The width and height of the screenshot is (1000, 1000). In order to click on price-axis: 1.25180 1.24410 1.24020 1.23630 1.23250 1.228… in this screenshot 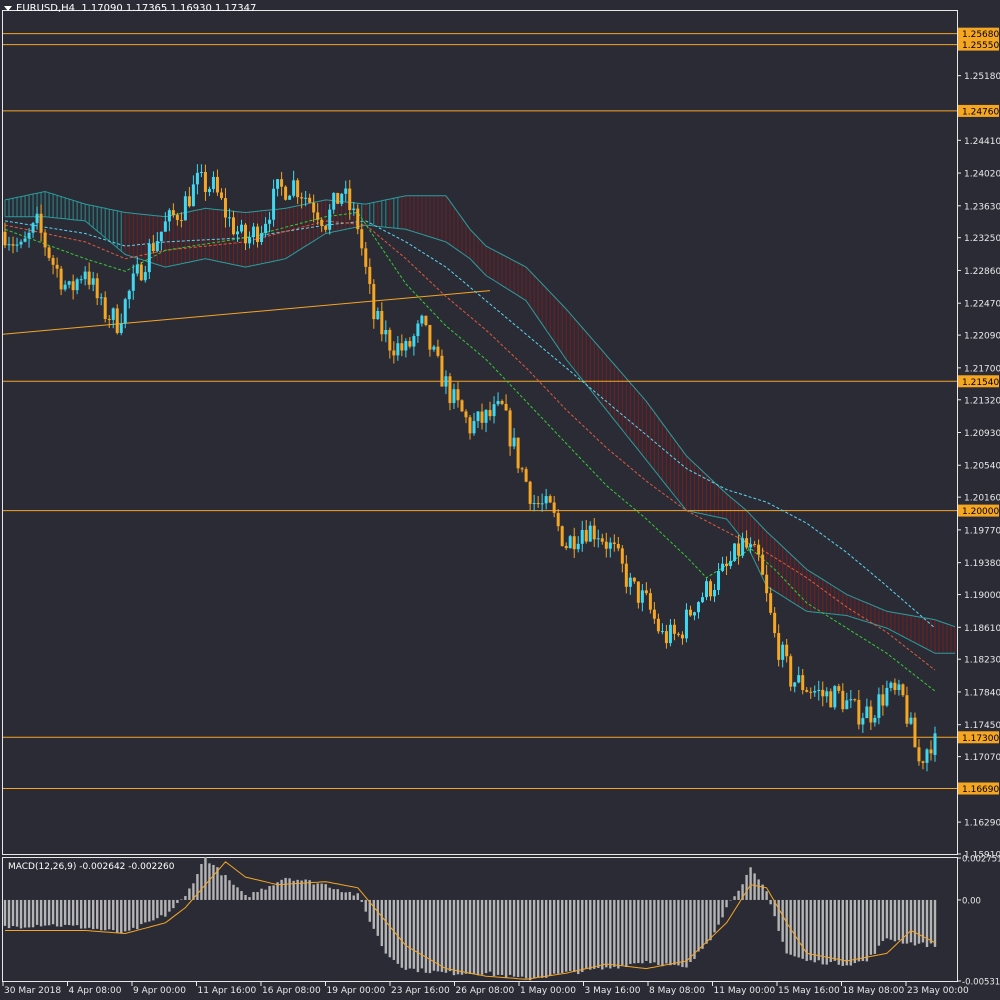, I will do `click(978, 444)`.